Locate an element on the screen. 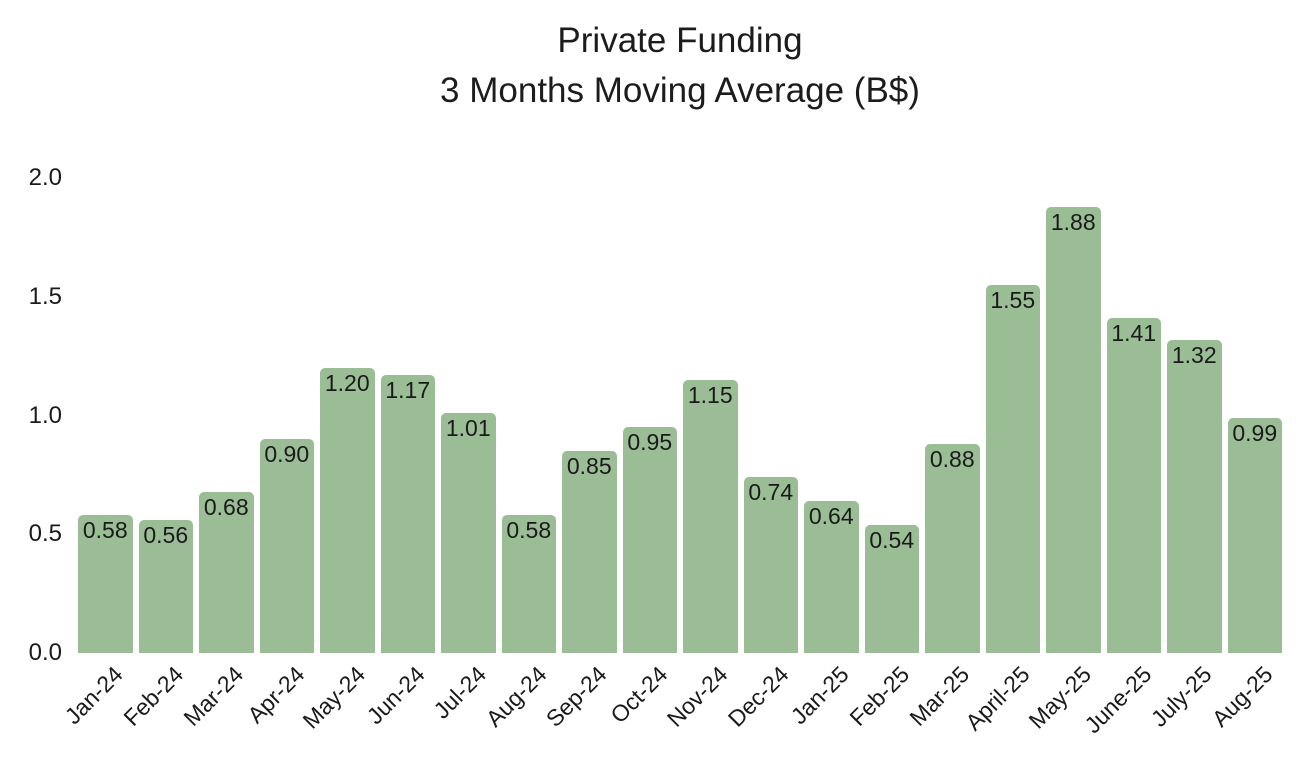 The height and width of the screenshot is (759, 1310). bar-Jan-25: 0.64 is located at coordinates (831, 577).